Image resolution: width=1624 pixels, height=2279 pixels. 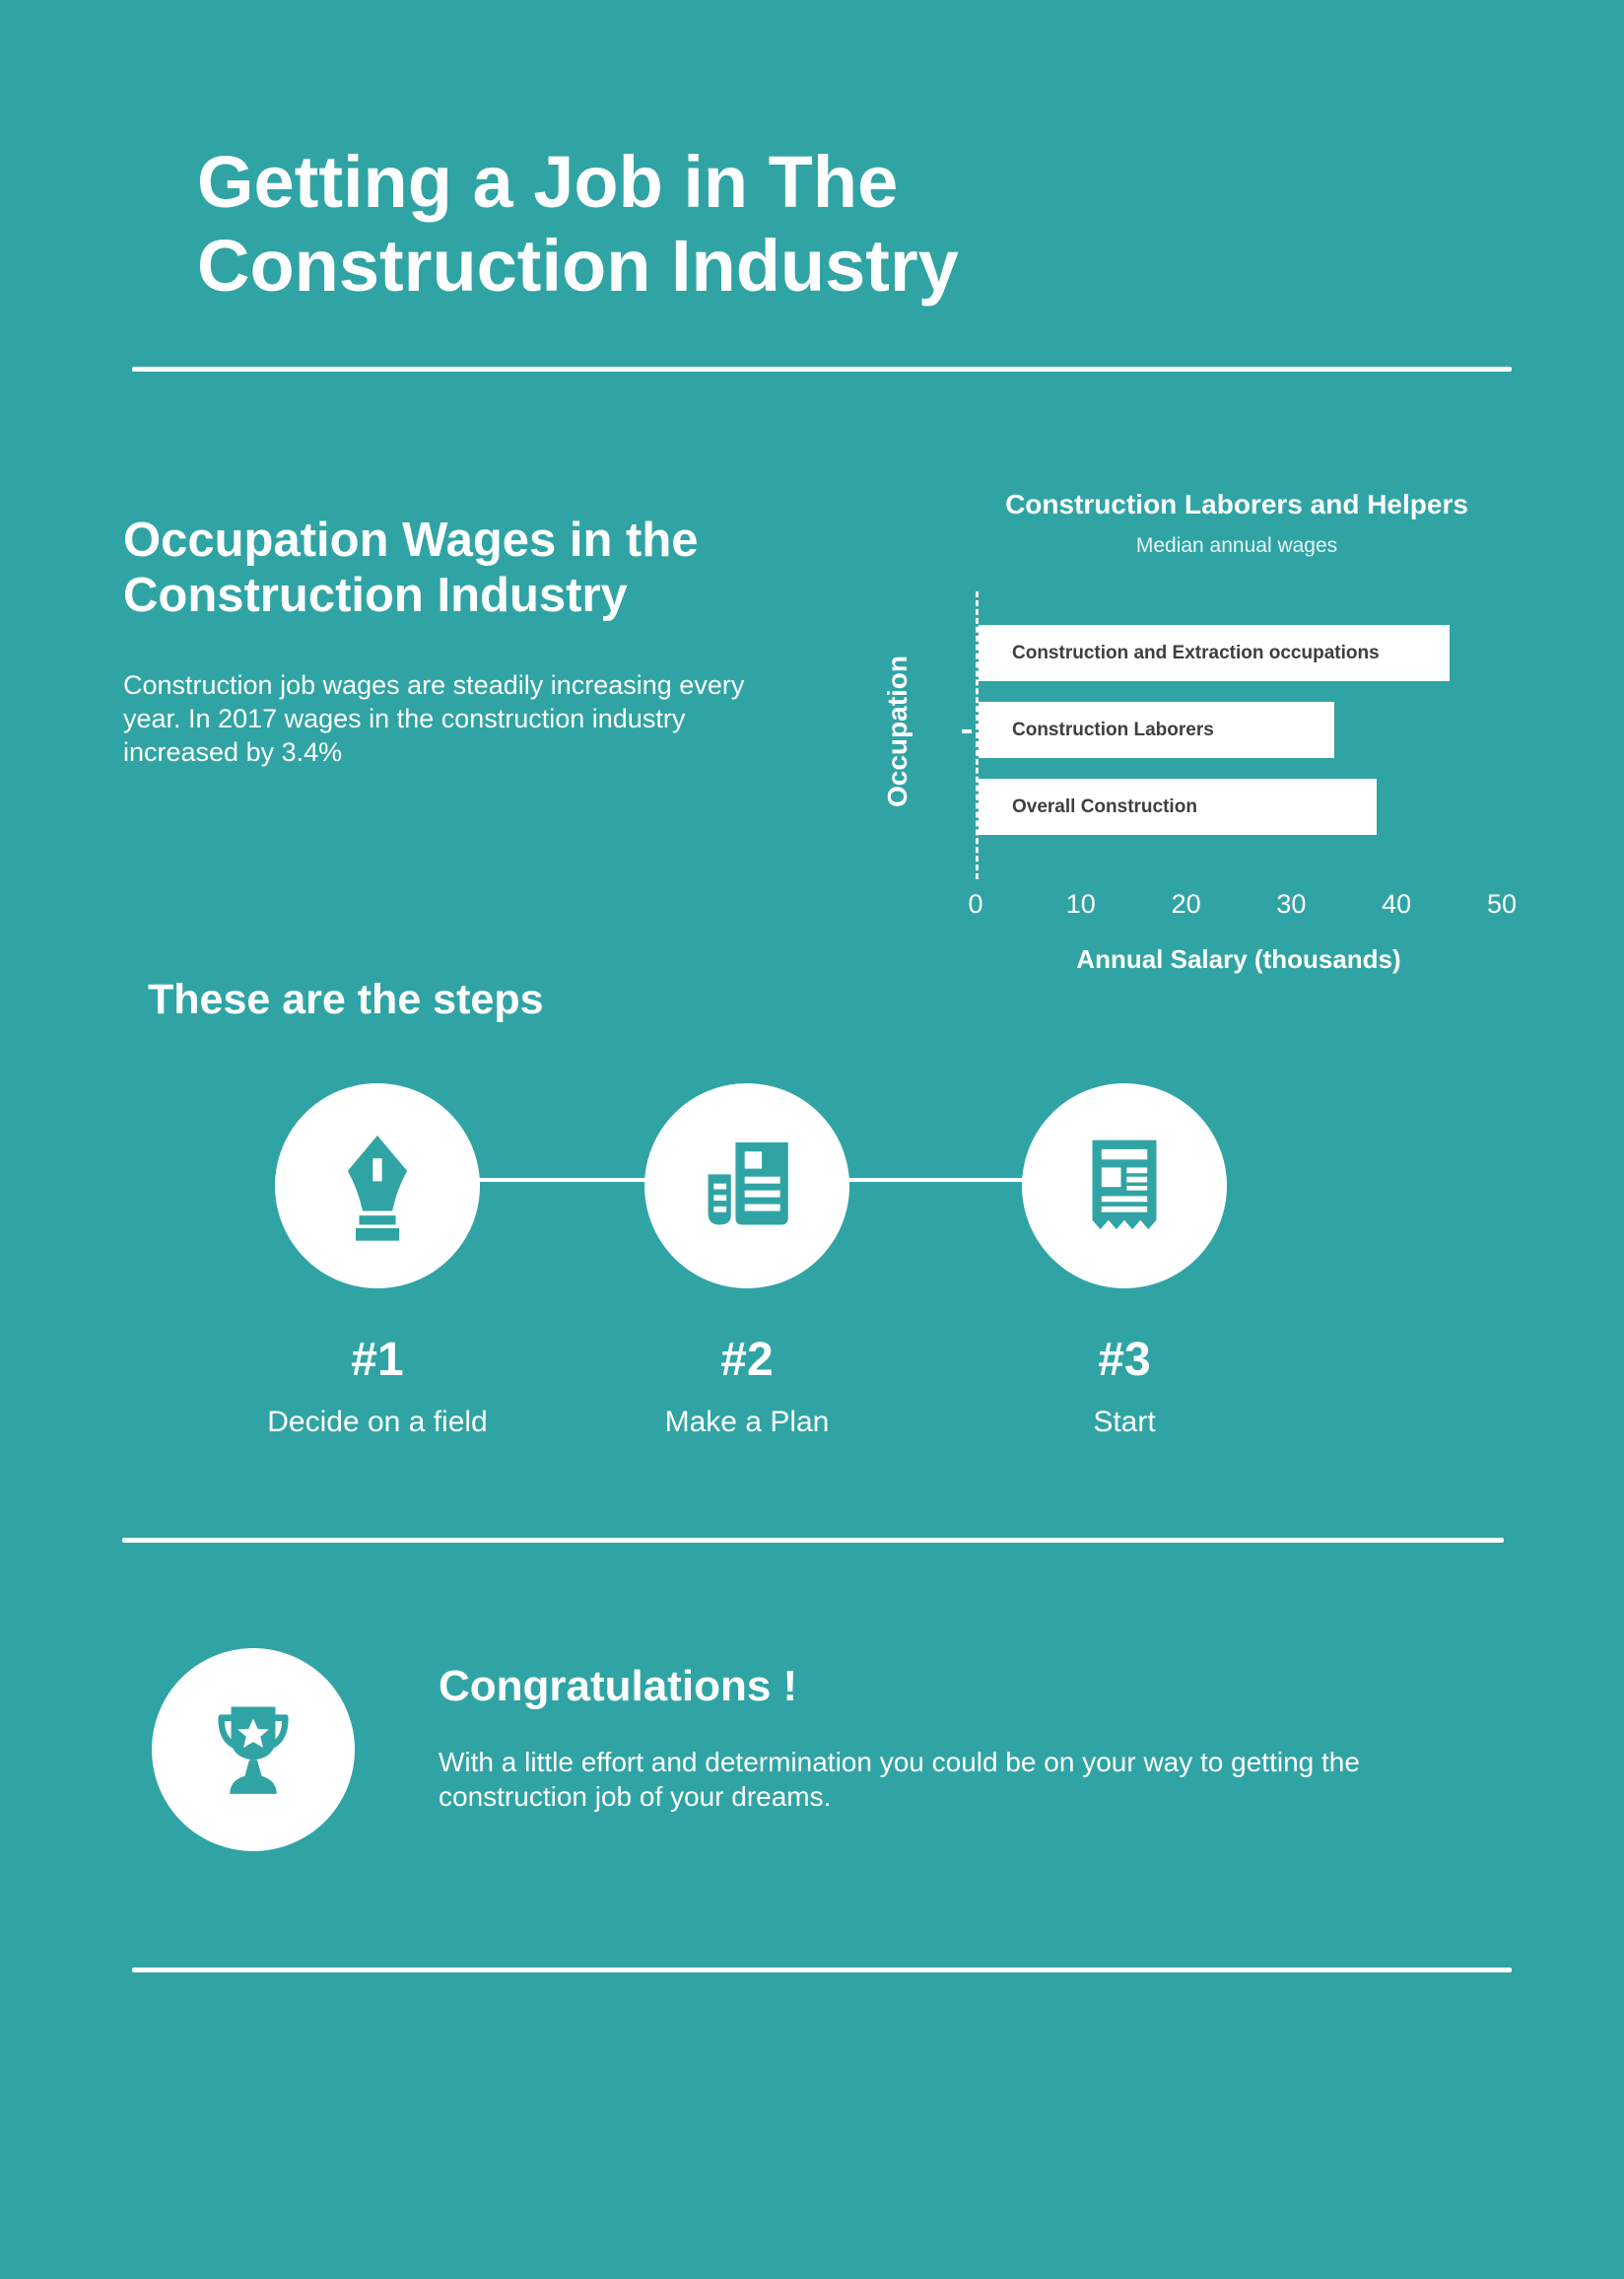 What do you see at coordinates (378, 1422) in the screenshot?
I see `step-1-label: Decide on a field` at bounding box center [378, 1422].